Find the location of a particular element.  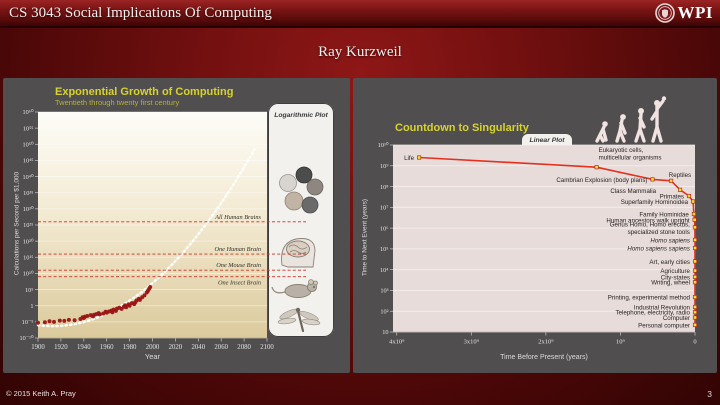

svg-text: 1920 is located at coordinates (61, 347).